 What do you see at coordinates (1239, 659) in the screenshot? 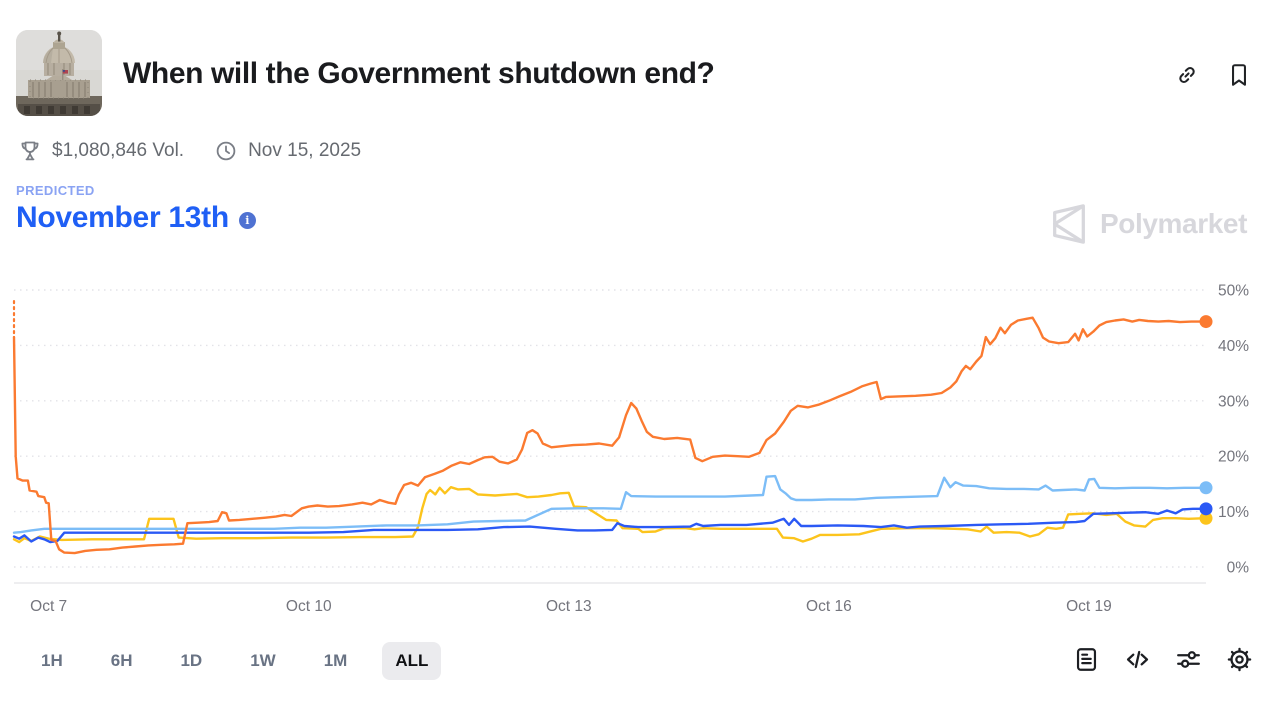
I see `gear-icon` at bounding box center [1239, 659].